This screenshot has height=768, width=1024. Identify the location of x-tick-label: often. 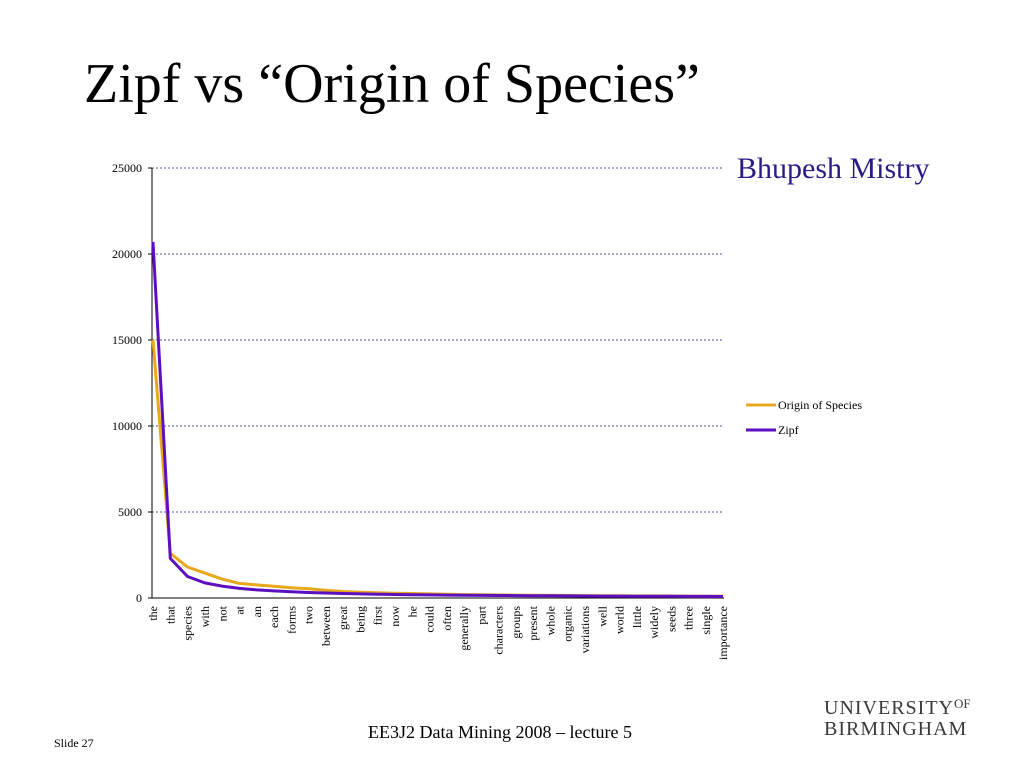
(447, 618).